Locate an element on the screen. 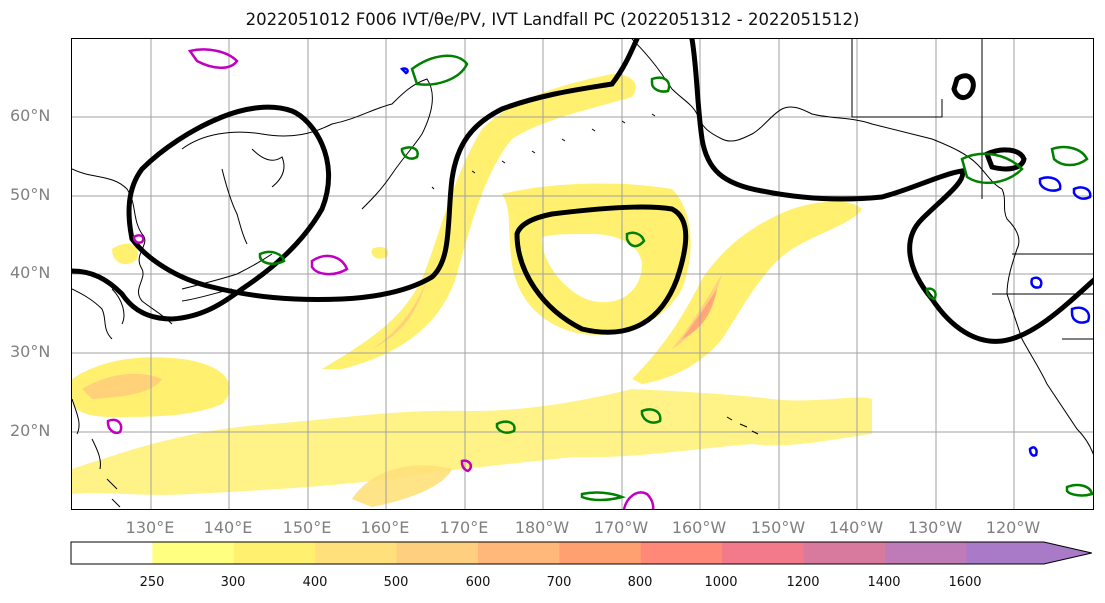 This screenshot has height=603, width=1105. colorbar-tick-600: 600 is located at coordinates (478, 582).